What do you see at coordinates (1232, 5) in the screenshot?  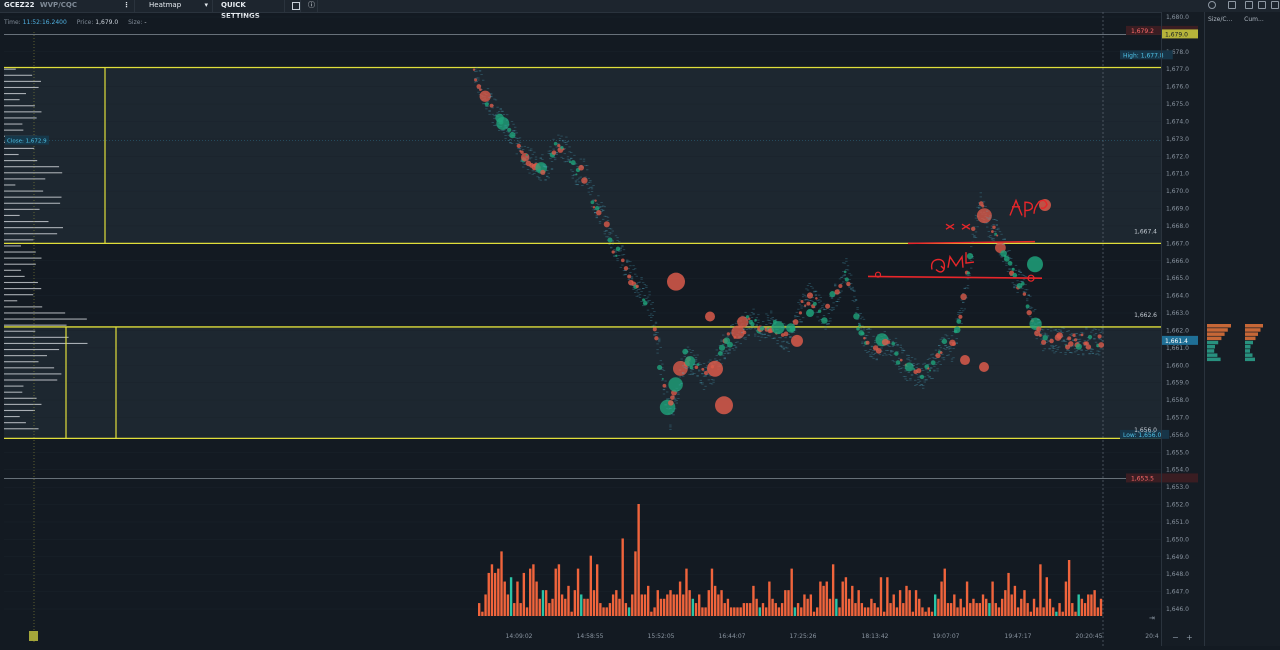 I see `screen-icon` at bounding box center [1232, 5].